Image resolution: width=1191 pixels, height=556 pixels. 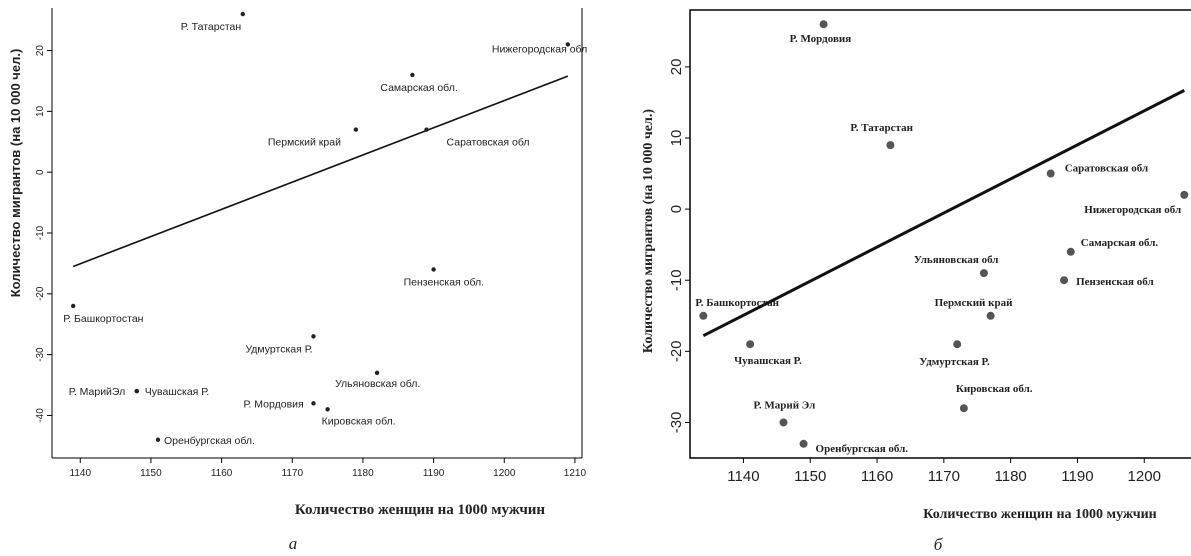 What do you see at coordinates (377, 384) in the screenshot?
I see `point-label: Ульяновская обл.` at bounding box center [377, 384].